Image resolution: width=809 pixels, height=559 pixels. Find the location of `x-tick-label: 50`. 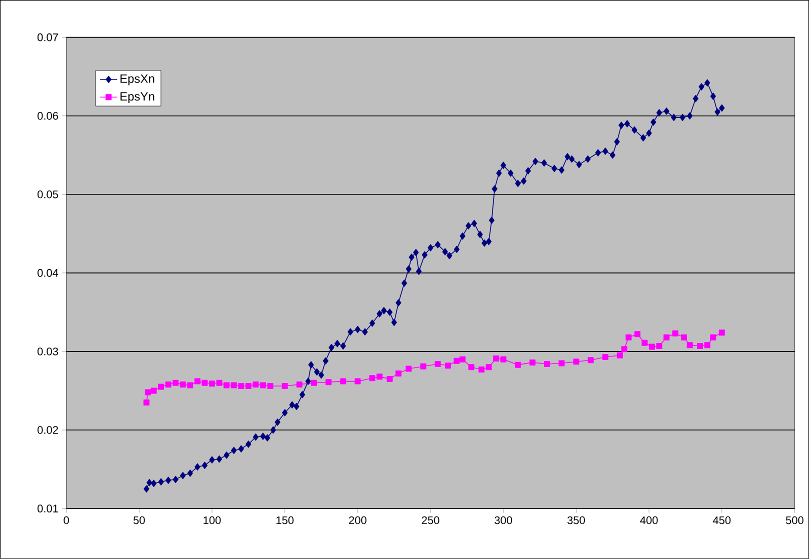

x-tick-label: 50 is located at coordinates (139, 520).